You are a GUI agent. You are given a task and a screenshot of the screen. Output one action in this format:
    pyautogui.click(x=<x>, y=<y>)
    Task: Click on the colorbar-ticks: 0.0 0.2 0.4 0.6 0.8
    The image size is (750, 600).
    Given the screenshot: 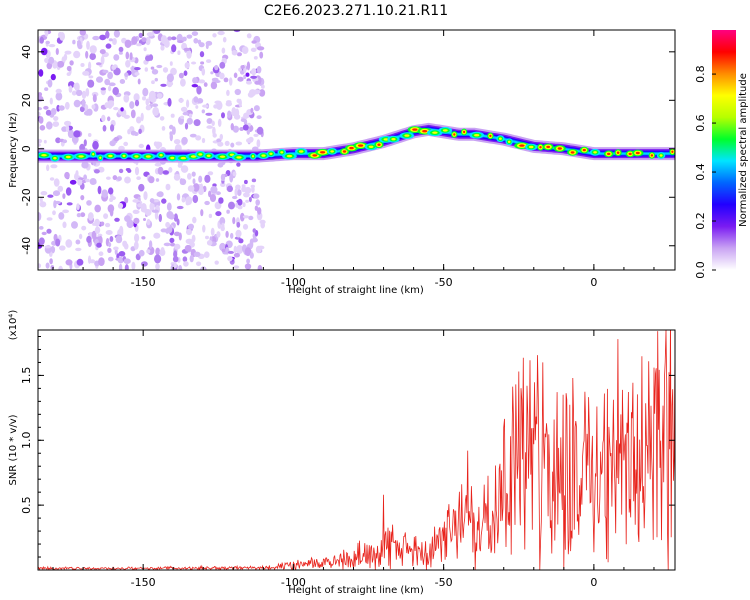 What is the action you would take?
    pyautogui.click(x=705, y=172)
    